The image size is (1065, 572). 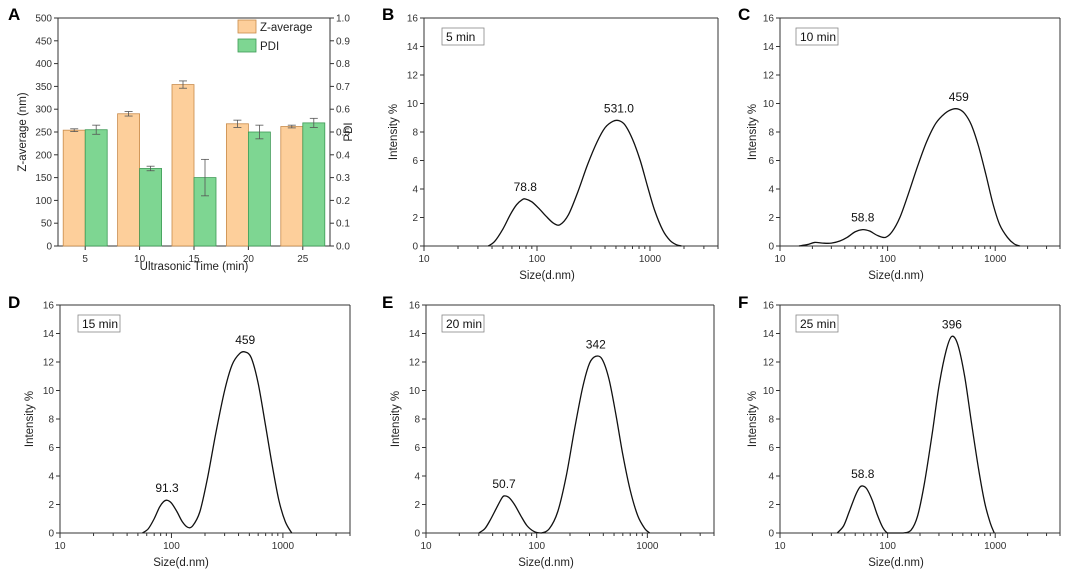 I want to click on x-axis-label: Ultrasonic Time (min), so click(x=194, y=267).